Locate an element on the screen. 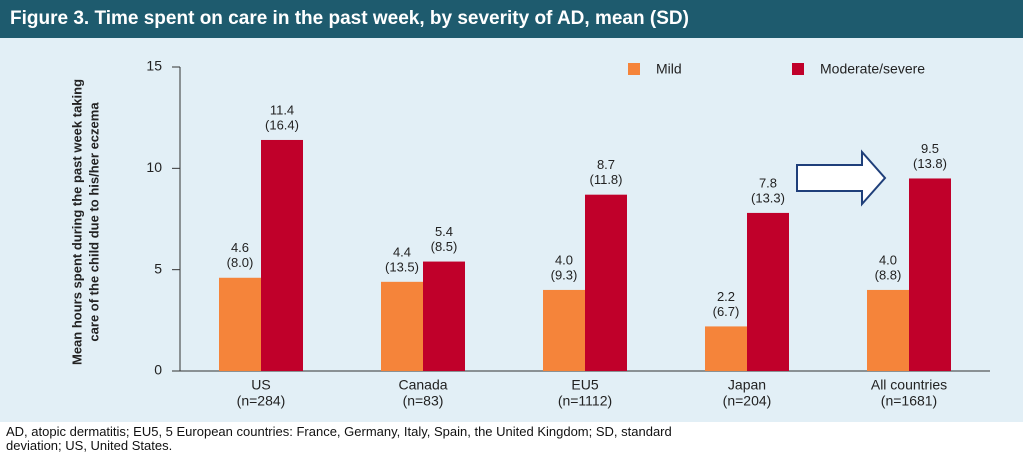  x-tick-sublabel: (n=1681) is located at coordinates (909, 401).